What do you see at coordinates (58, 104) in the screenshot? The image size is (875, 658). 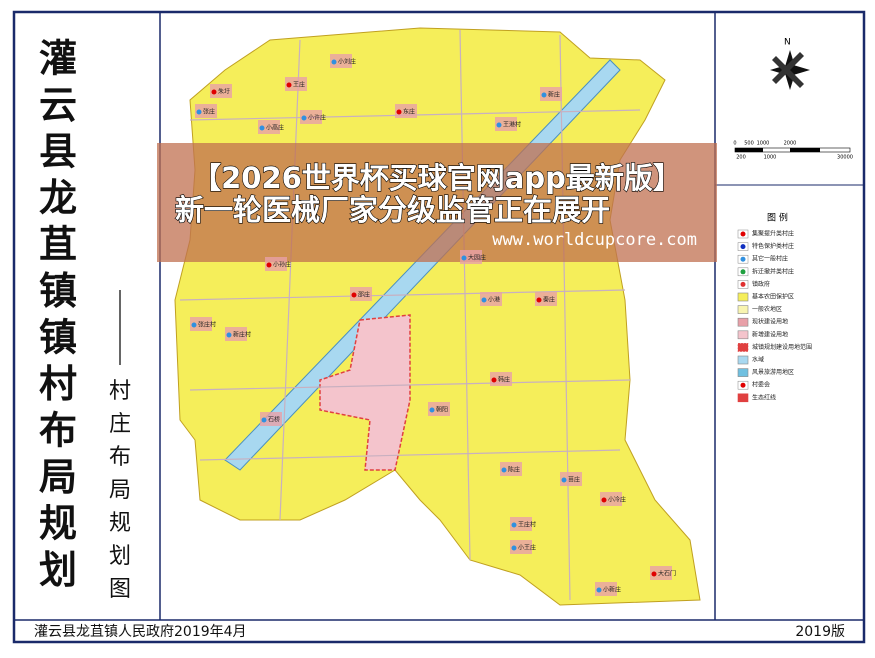 I see `title-char: 云` at bounding box center [58, 104].